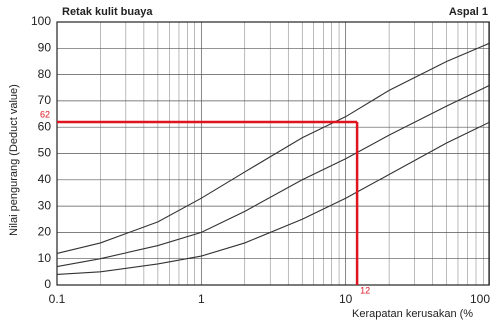  Describe the element at coordinates (45, 126) in the screenshot. I see `y-tick-label: 60` at that location.